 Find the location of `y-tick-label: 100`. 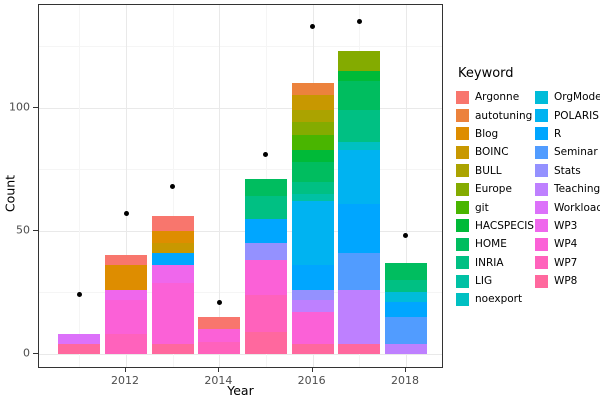

y-tick-label: 100 is located at coordinates (19, 107).